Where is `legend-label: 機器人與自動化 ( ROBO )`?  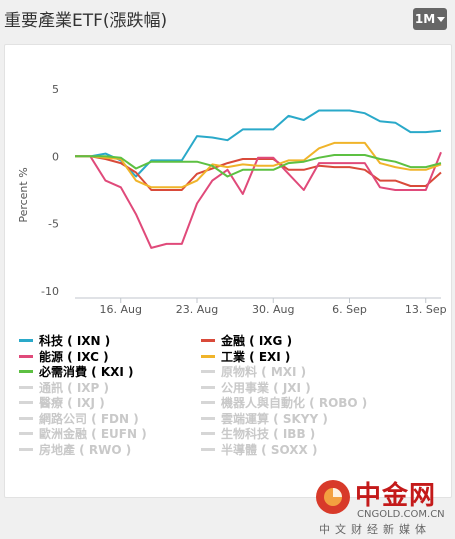
legend-label: 機器人與自動化 ( ROBO ) is located at coordinates (294, 403).